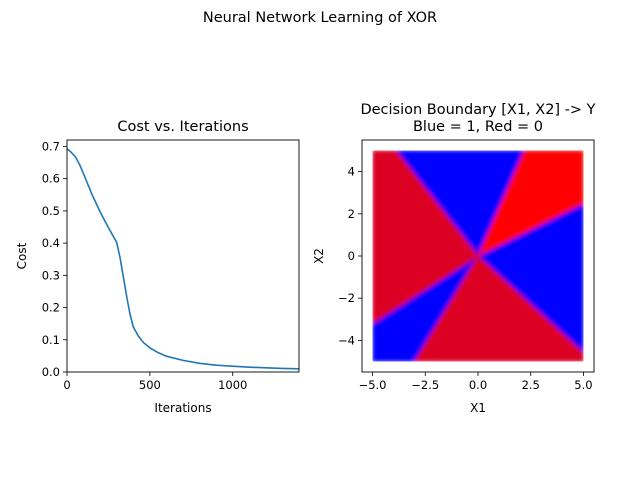 Image resolution: width=640 pixels, height=480 pixels. Describe the element at coordinates (425, 385) in the screenshot. I see `db-x-tick-label: −2.5` at that location.